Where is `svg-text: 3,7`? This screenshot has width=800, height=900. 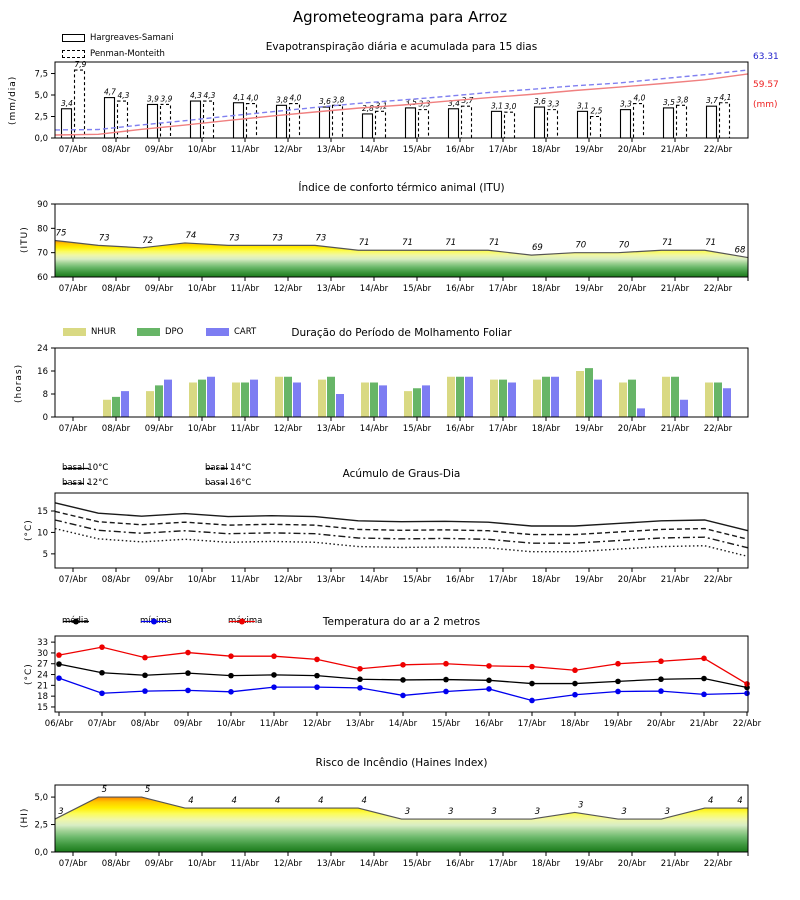
svg-text: 3,7 is located at coordinates (712, 100).